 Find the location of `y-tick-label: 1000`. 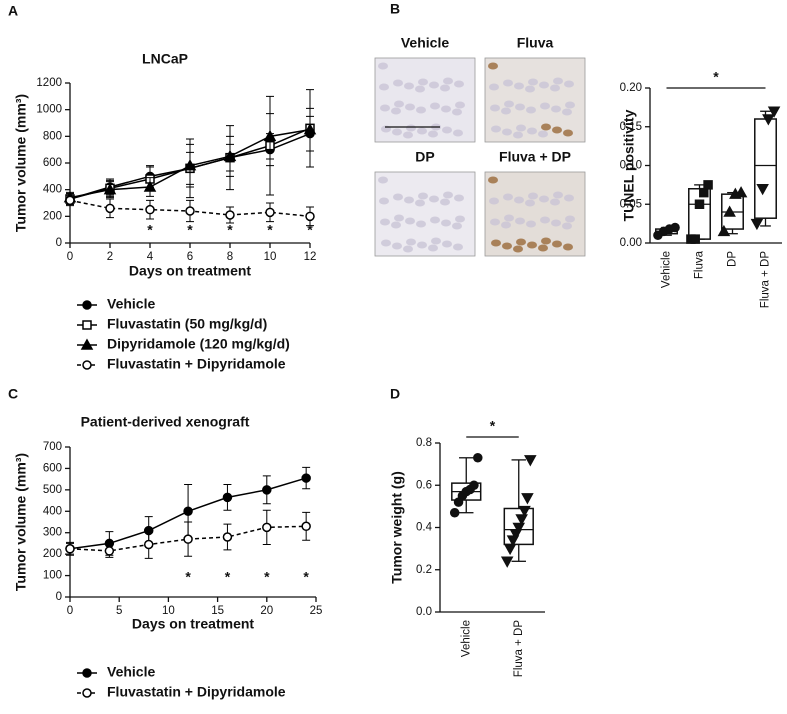

y-tick-label: 1000 is located at coordinates (49, 110).